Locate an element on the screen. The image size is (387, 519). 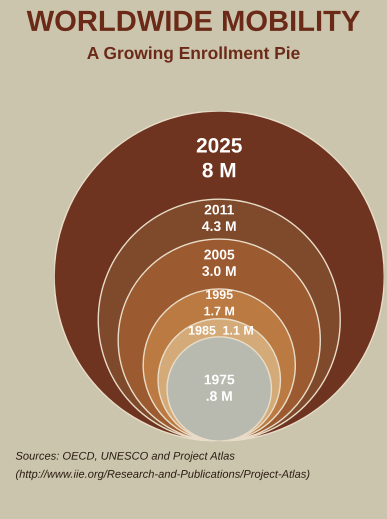
data-label: .8 M is located at coordinates (219, 396).